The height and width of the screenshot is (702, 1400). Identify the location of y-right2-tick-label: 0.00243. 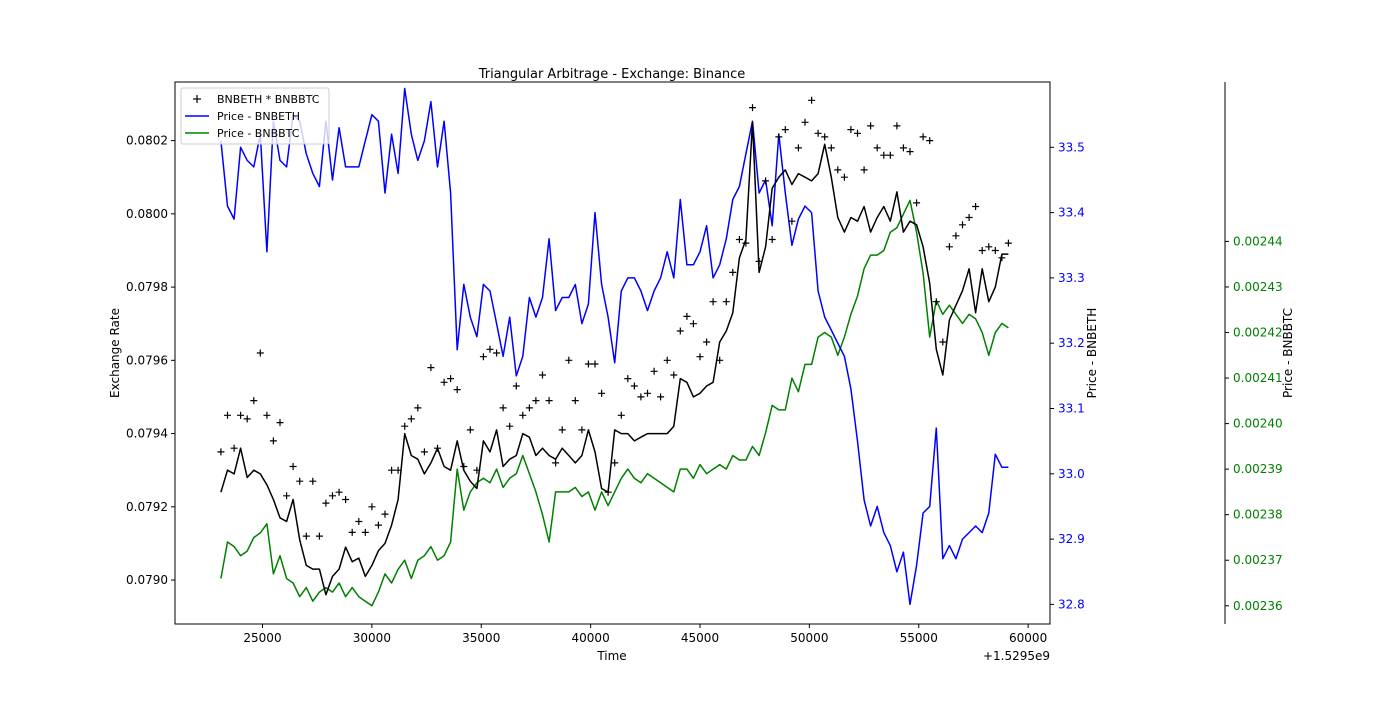
(1258, 287).